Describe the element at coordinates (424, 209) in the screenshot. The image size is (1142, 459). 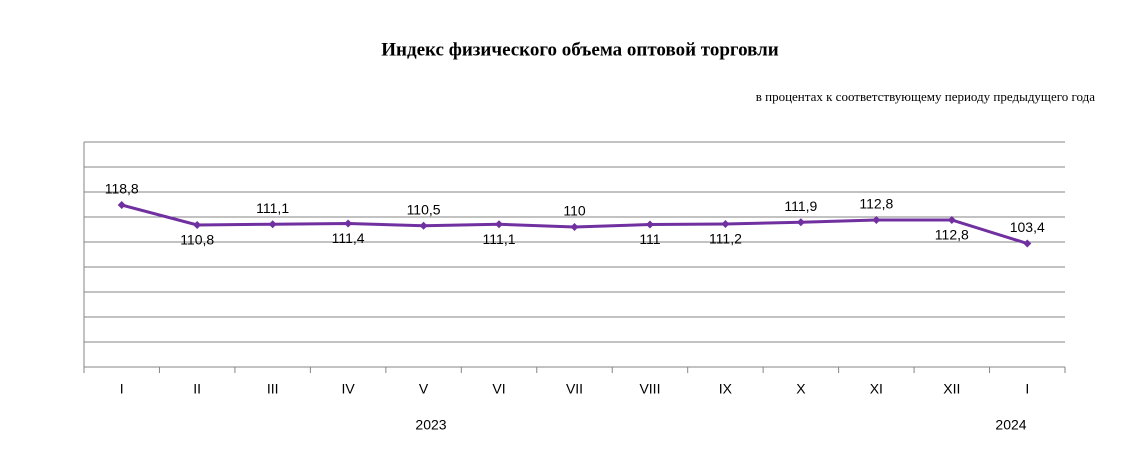
I see `data-label: 110,5` at that location.